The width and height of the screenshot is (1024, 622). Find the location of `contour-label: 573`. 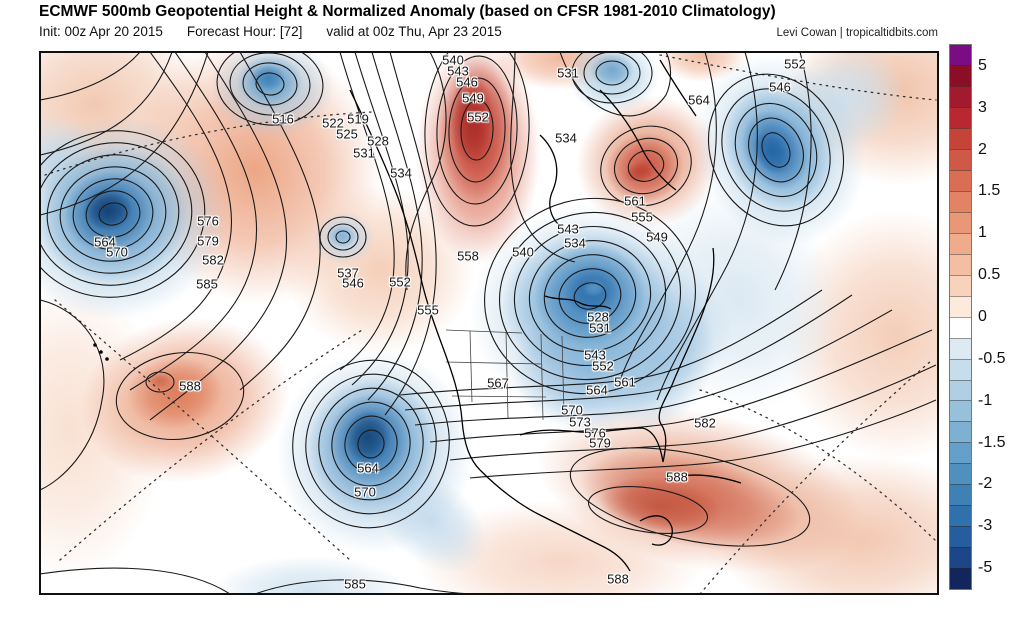

contour-label: 573 is located at coordinates (580, 422).